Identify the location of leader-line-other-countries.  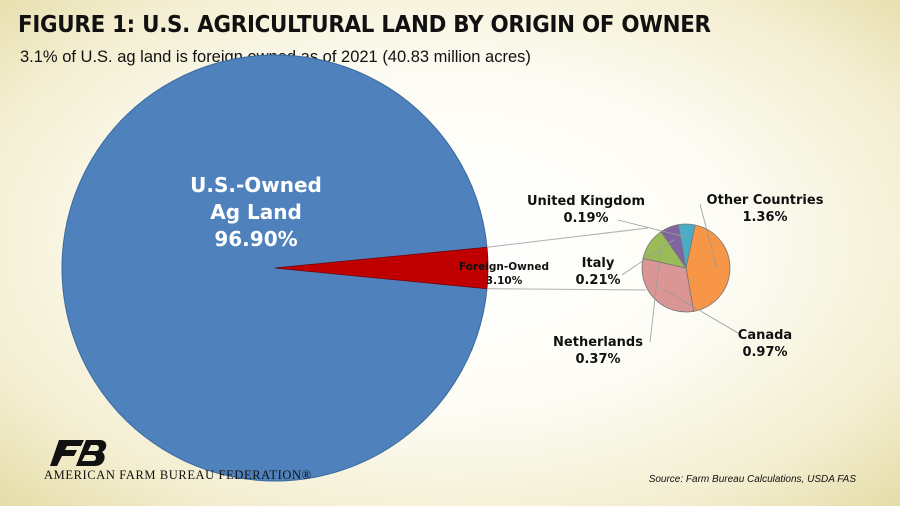
(708, 236).